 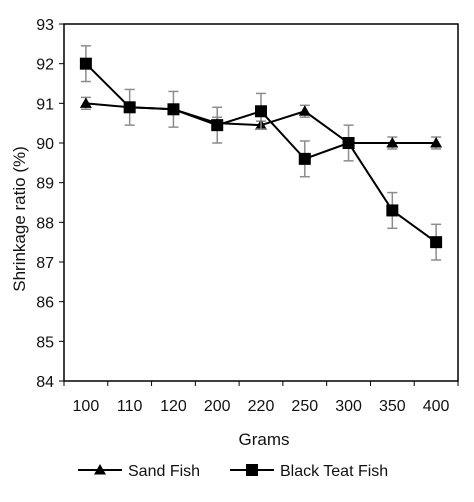 What do you see at coordinates (50, 204) in the screenshot?
I see `y-axis-ticks: 84 85 86 87 88 89 90 91 92 93` at bounding box center [50, 204].